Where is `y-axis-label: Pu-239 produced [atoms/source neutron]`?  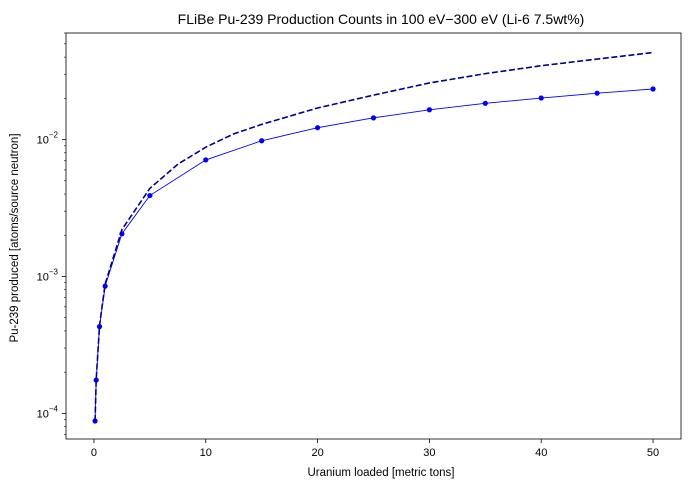
y-axis-label: Pu-239 produced [atoms/source neutron] is located at coordinates (15, 237).